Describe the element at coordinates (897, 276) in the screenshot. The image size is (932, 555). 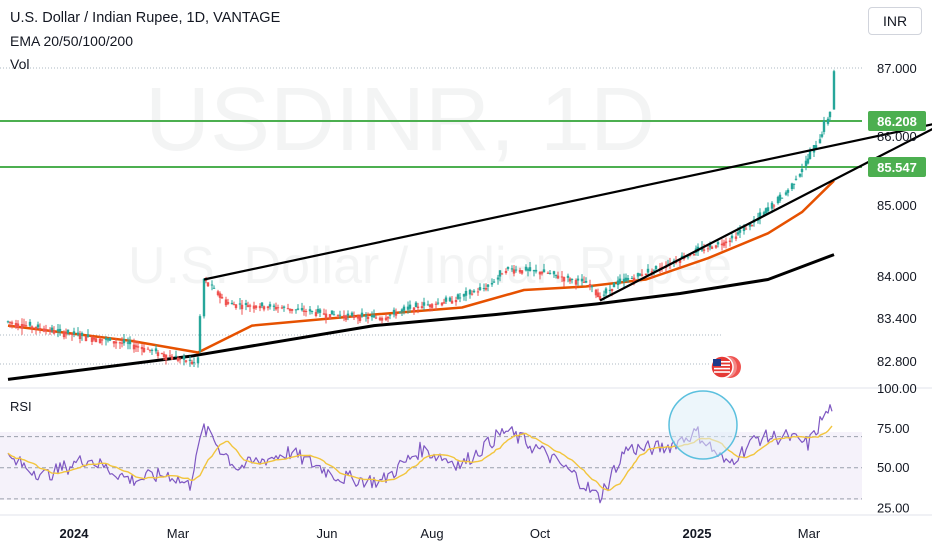
I see `price-axis-tick: 84.000` at that location.